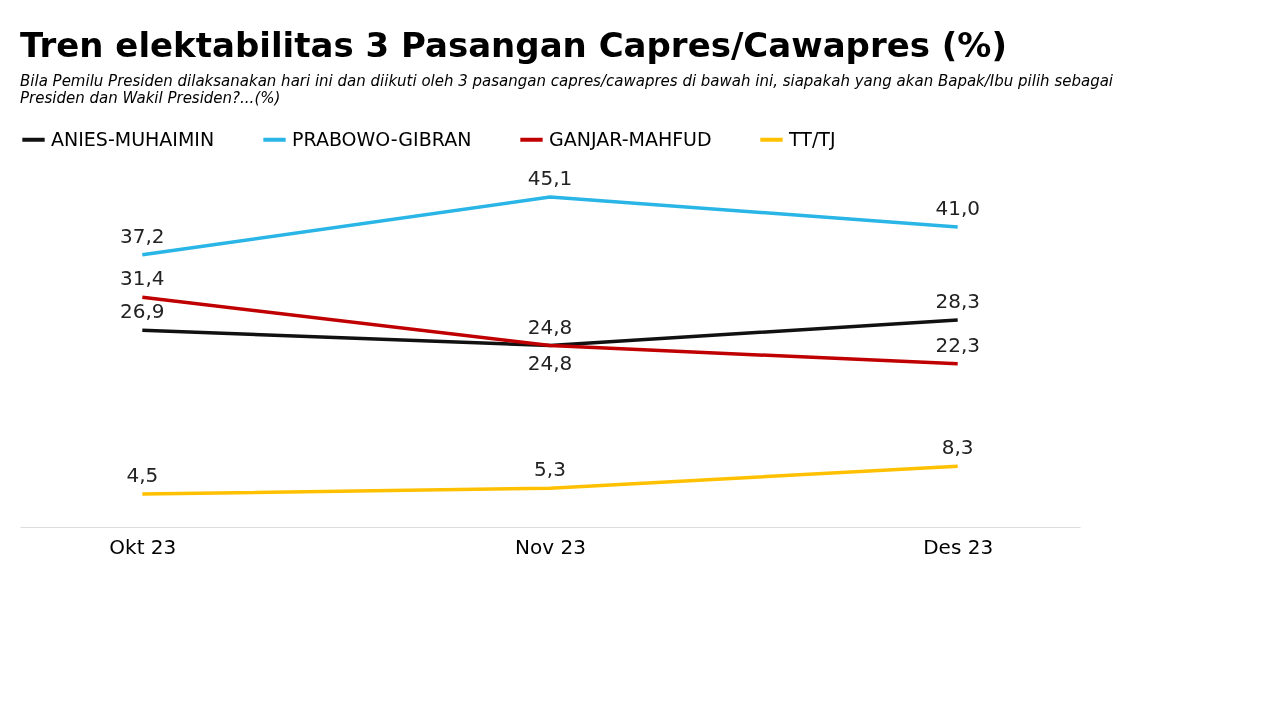  I want to click on data-label: 4,5, so click(142, 475).